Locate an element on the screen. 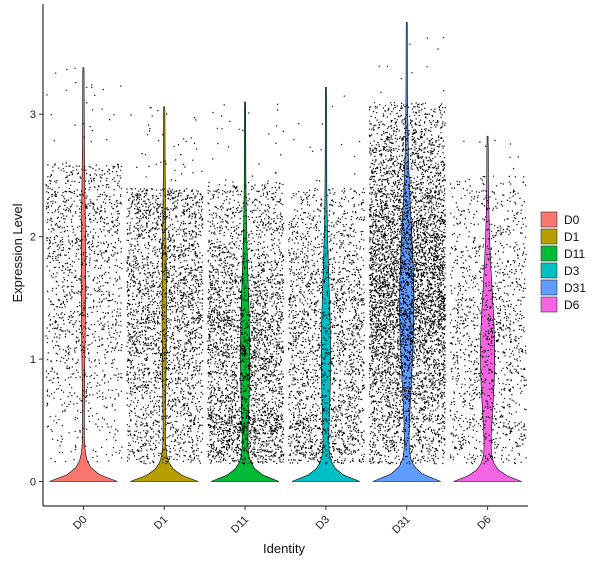  legend-label-d11: D11 is located at coordinates (574, 254).